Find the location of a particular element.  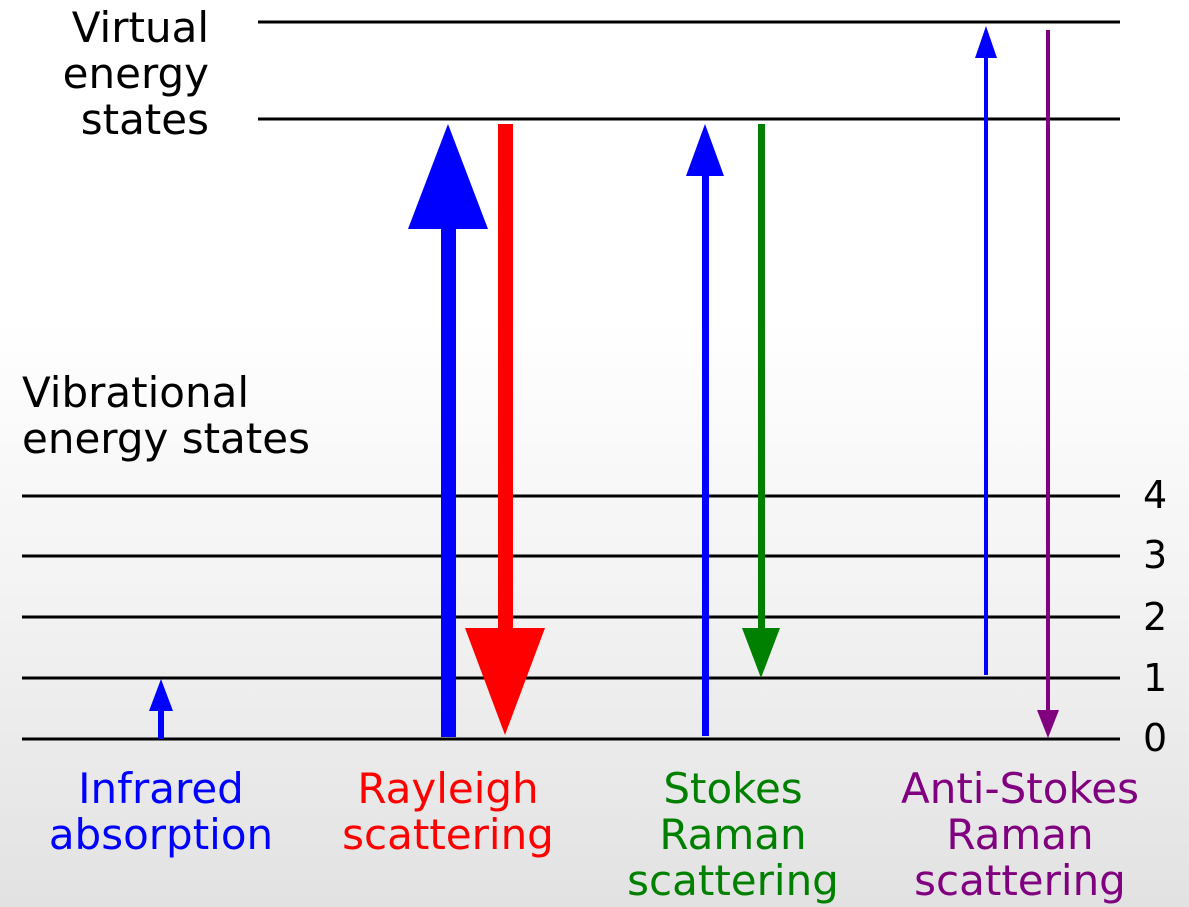

vibrational-energy-states-label: Vibrational energy states is located at coordinates (166, 416).